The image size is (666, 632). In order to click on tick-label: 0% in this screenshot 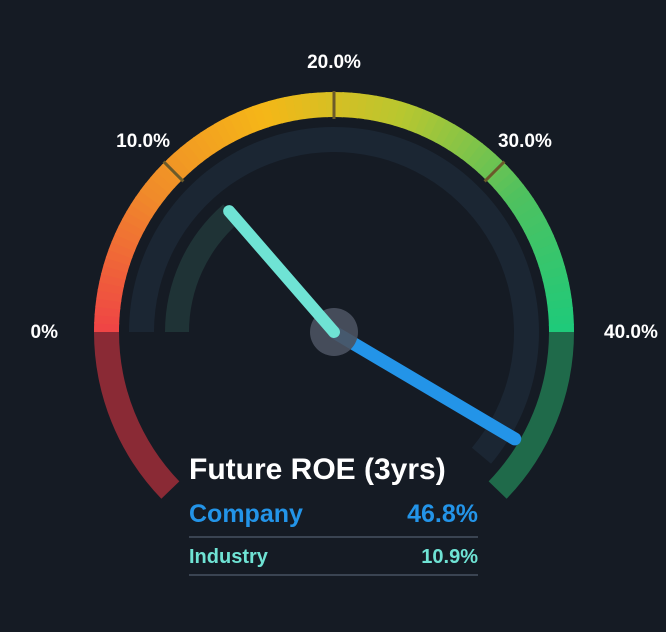, I will do `click(45, 332)`.